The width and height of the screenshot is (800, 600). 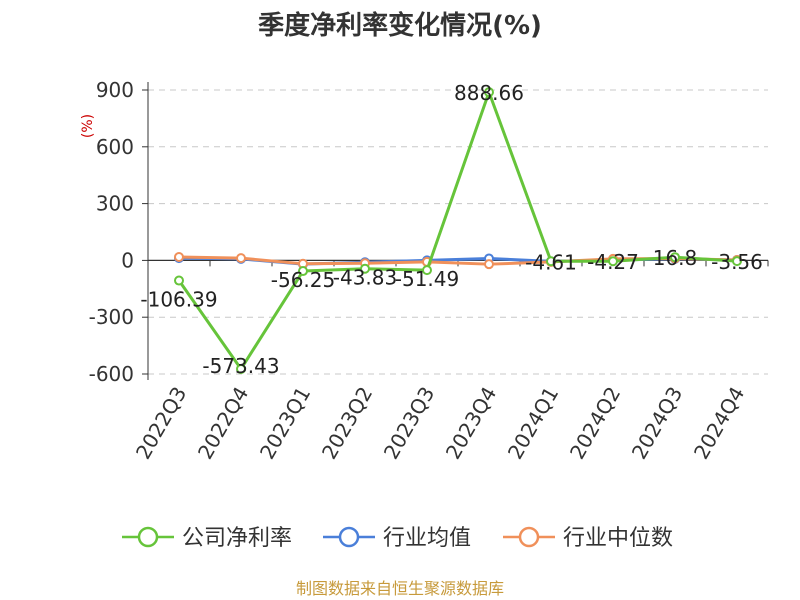 What do you see at coordinates (400, 25) in the screenshot?
I see `chart-title: 季度净利率变化情况(%)` at bounding box center [400, 25].